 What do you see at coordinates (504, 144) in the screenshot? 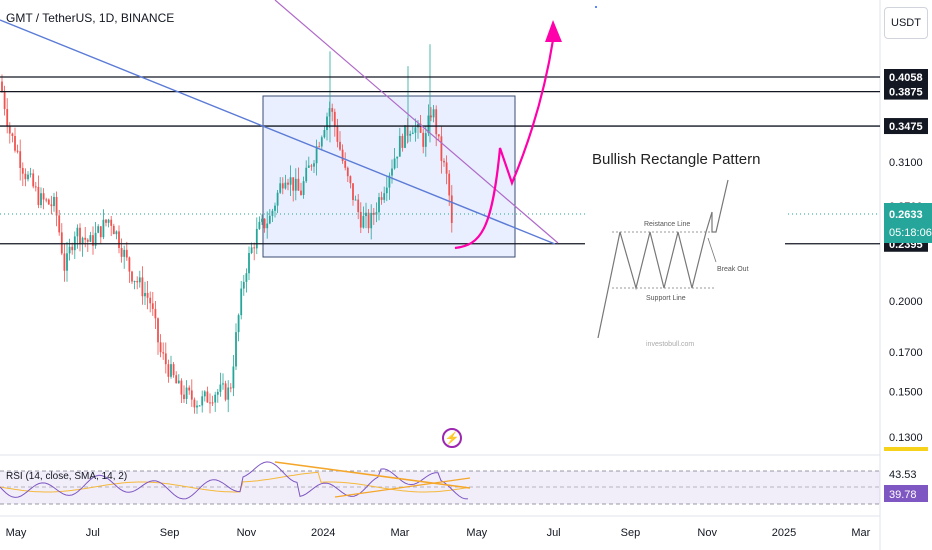
I see `projection-arrow` at bounding box center [504, 144].